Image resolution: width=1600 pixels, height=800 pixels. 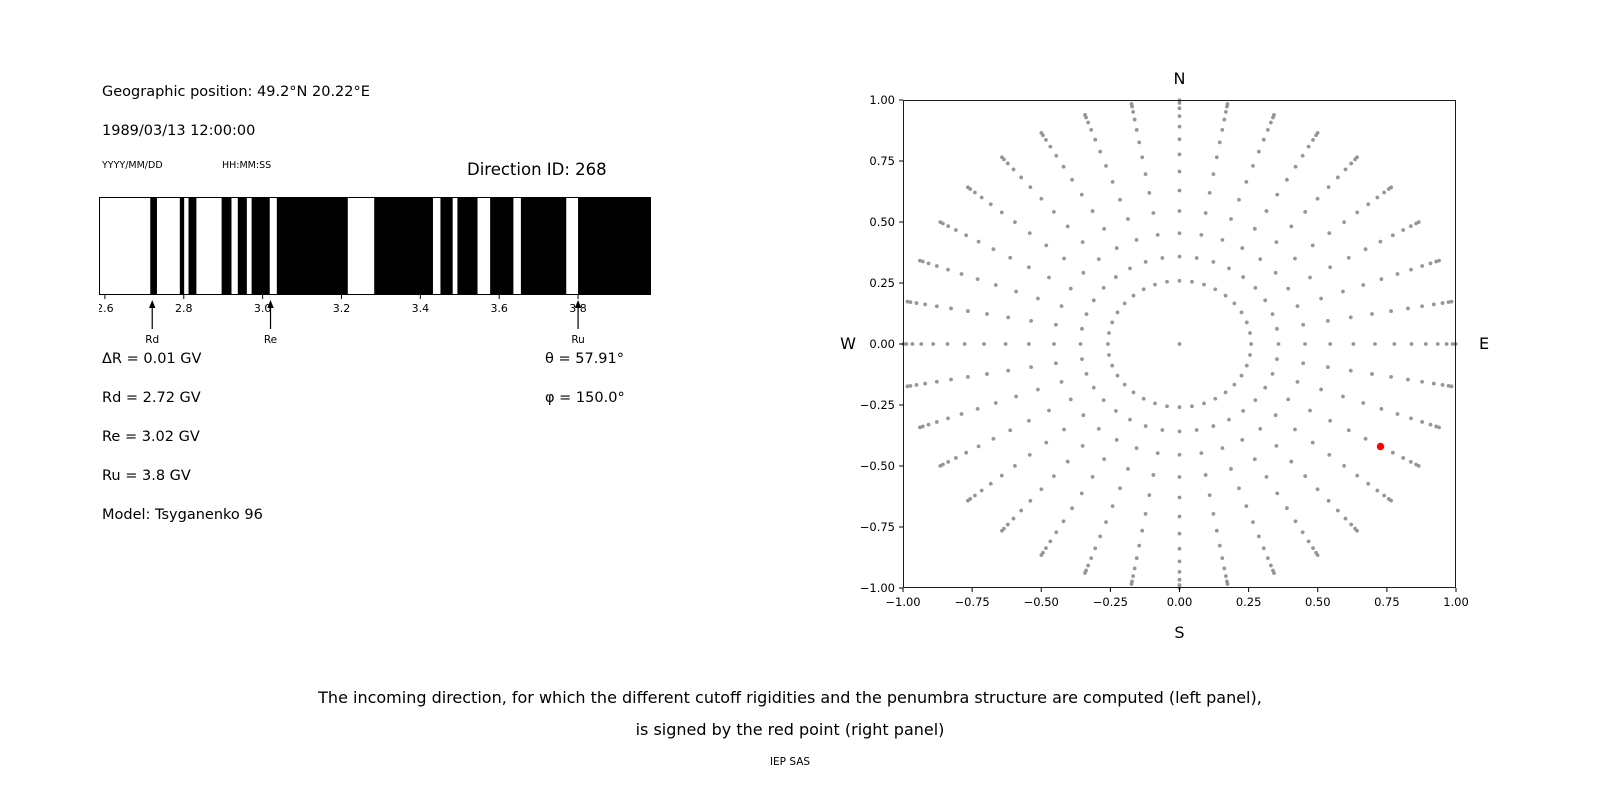 What do you see at coordinates (421, 308) in the screenshot?
I see `svg-text: 3.4` at bounding box center [421, 308].